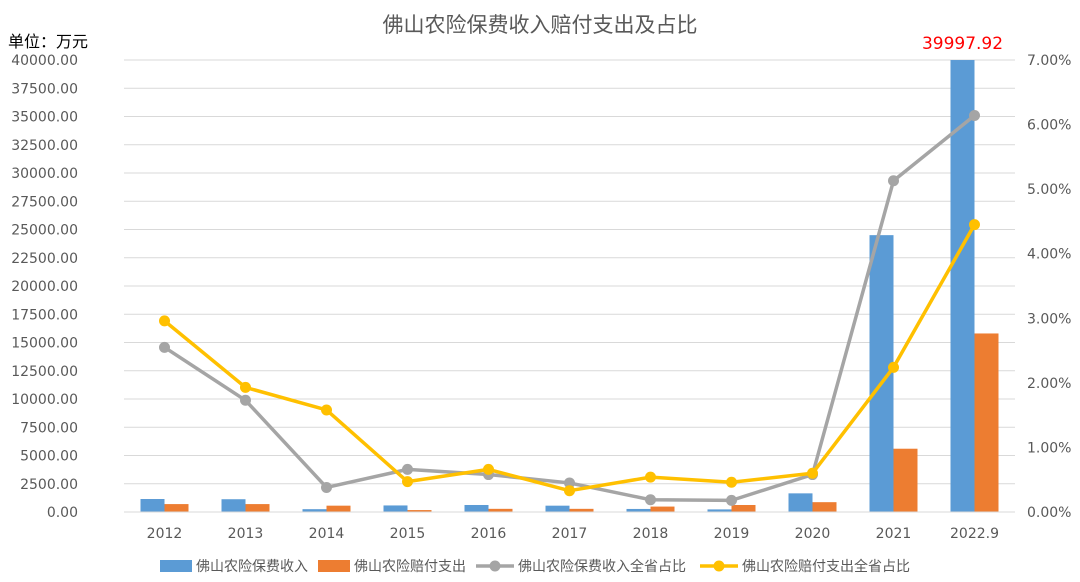 The width and height of the screenshot is (1080, 582). I want to click on y-left-tick-label: 32500.00, so click(44, 146).